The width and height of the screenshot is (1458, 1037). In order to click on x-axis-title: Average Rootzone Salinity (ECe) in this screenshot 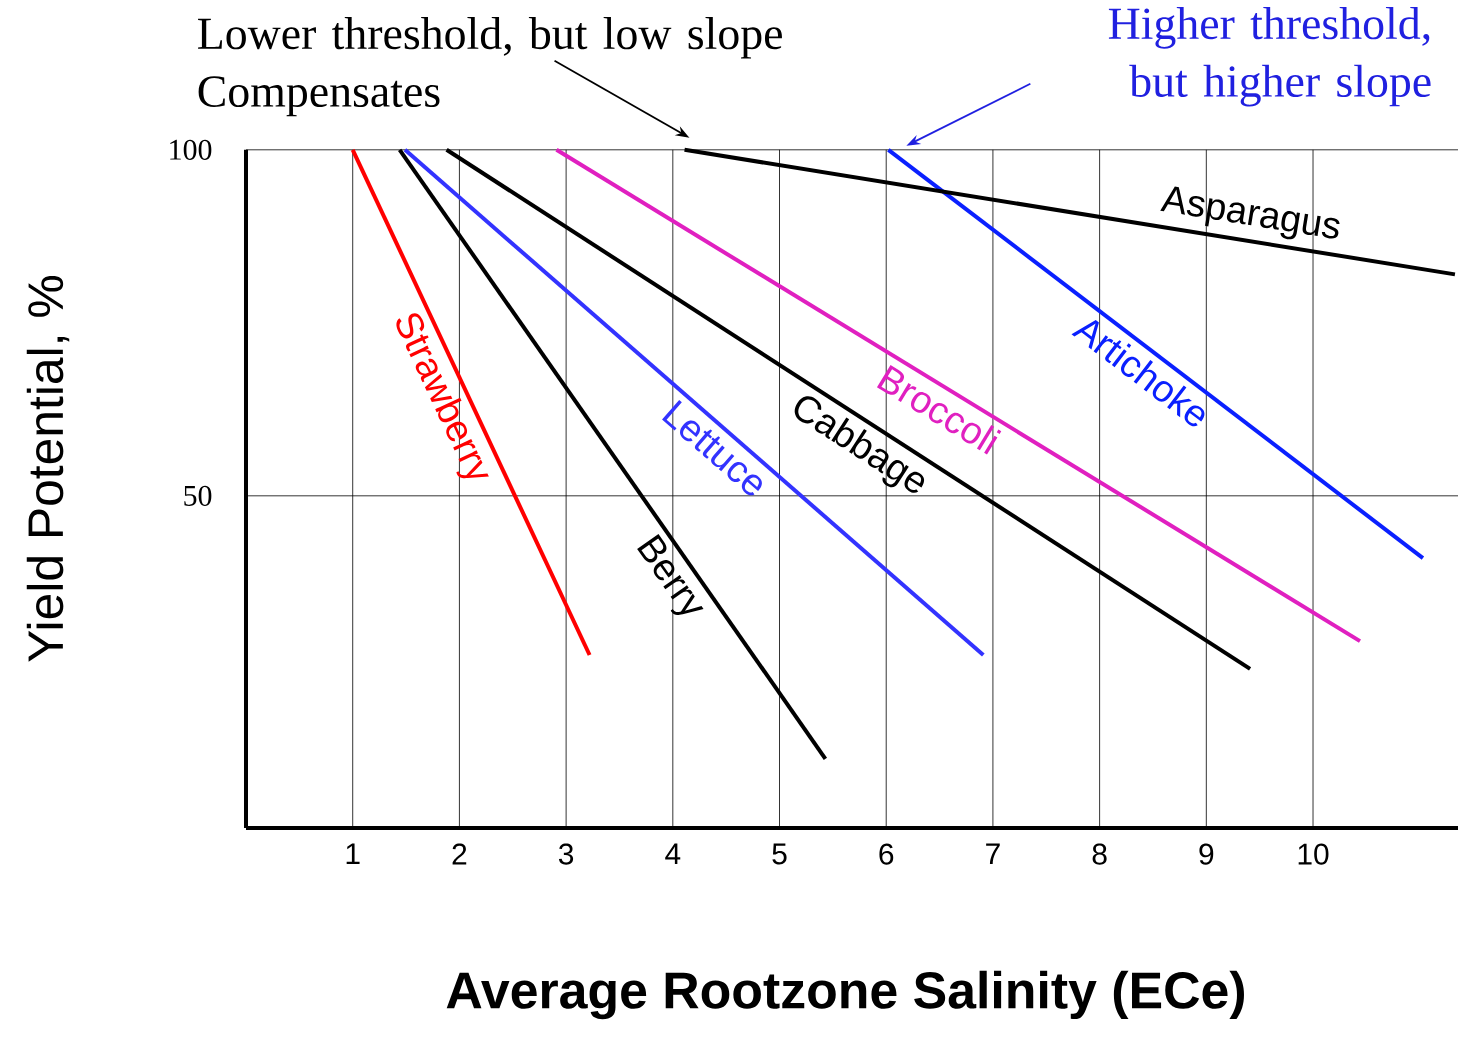, I will do `click(845, 995)`.